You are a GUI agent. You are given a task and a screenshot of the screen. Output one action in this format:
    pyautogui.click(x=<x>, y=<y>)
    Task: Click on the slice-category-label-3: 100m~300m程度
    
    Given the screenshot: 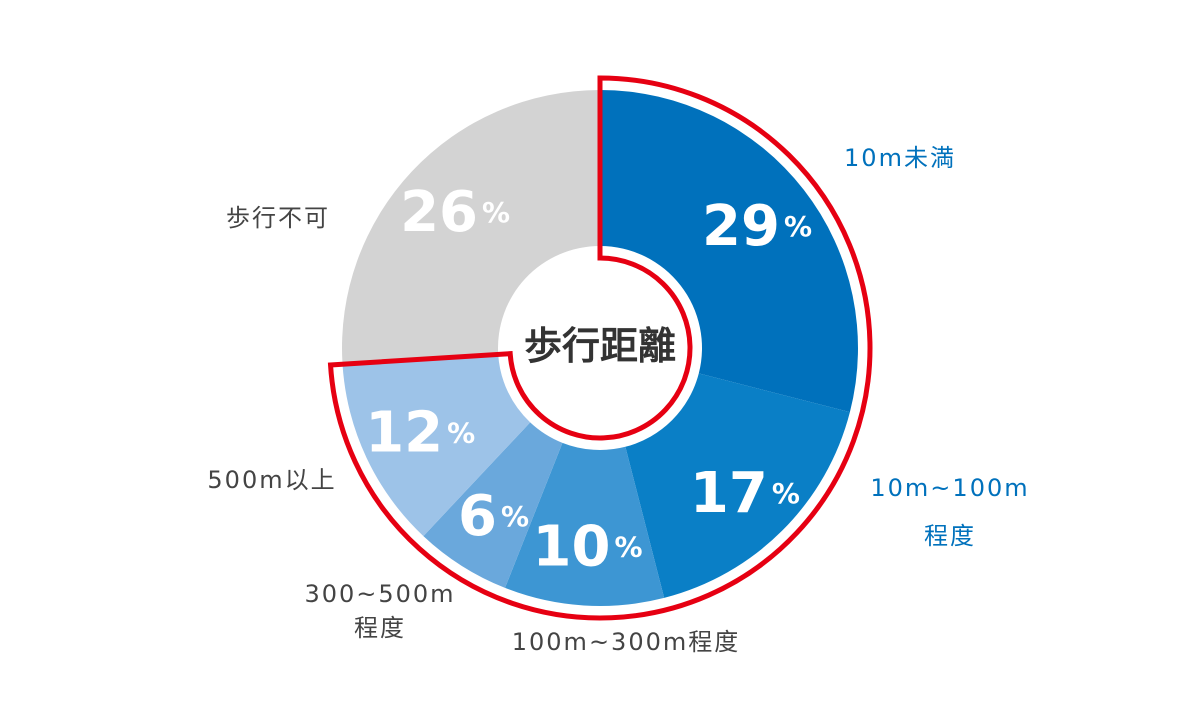 What is the action you would take?
    pyautogui.click(x=626, y=642)
    